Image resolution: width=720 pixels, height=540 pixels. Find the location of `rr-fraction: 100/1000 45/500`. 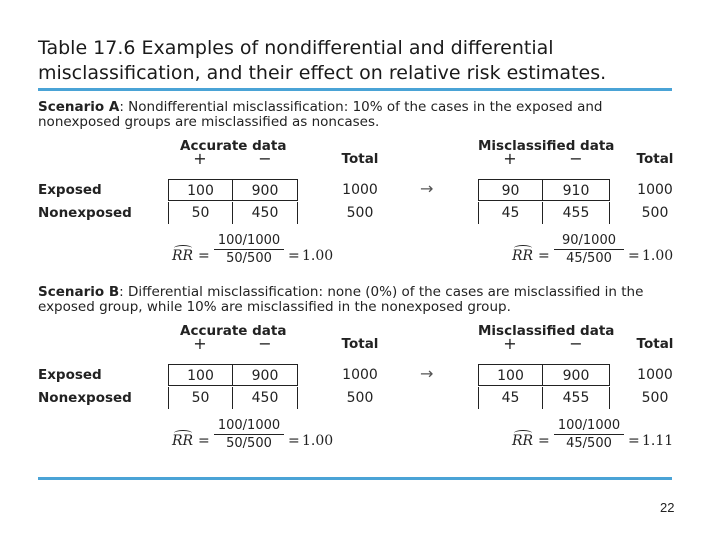

rr-fraction: 100/1000 45/500 is located at coordinates (589, 434).